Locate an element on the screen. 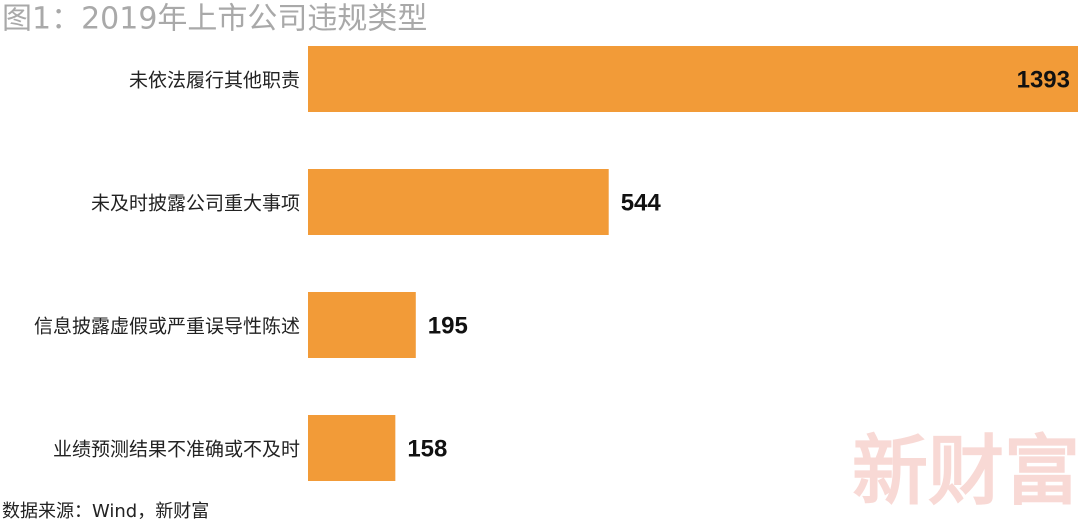 This screenshot has height=525, width=1080. y-tick-label: 未及时披露公司重大事项 is located at coordinates (195, 204).